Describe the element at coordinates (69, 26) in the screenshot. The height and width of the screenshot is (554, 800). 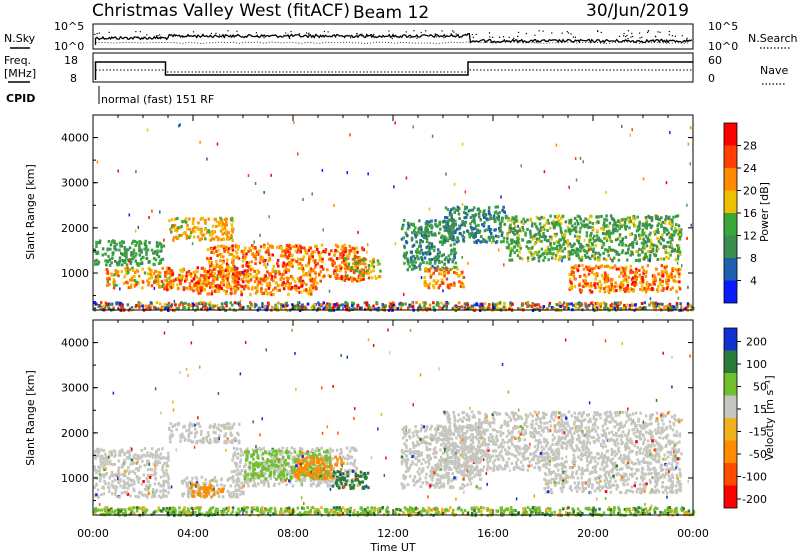
I see `sky-tick-high: 10^5` at that location.